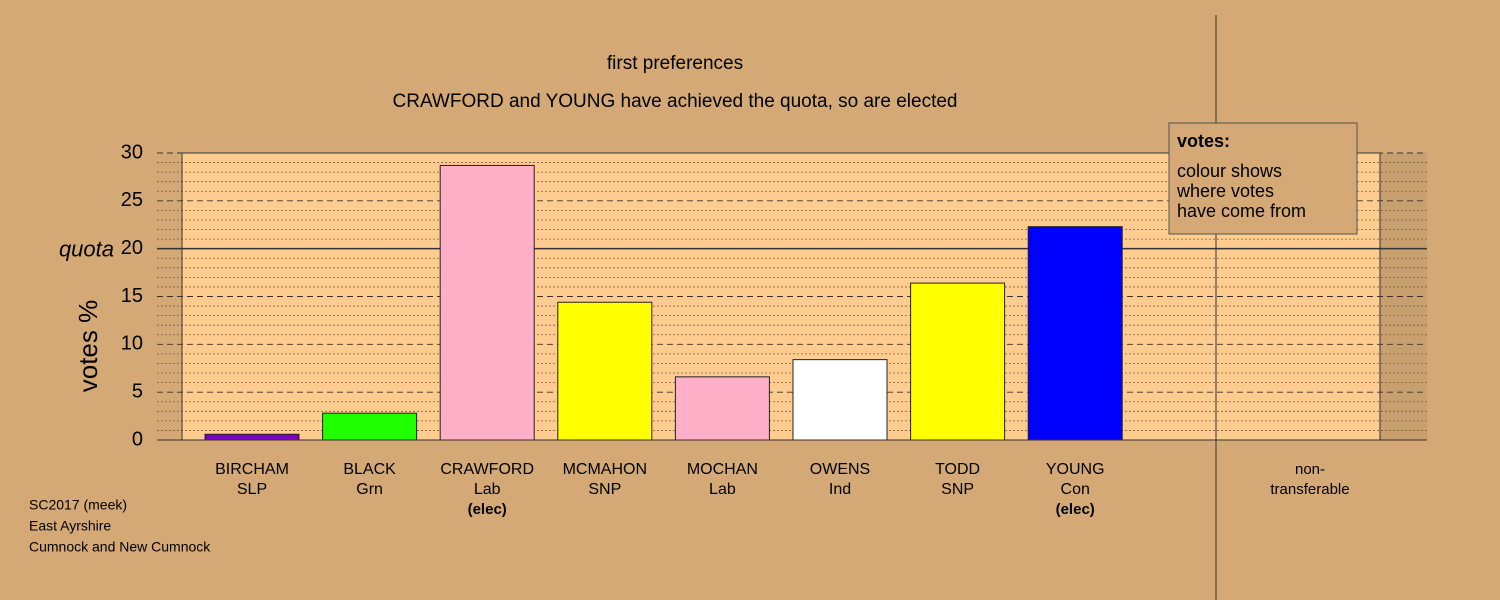 The height and width of the screenshot is (600, 1500). I want to click on legend-text: have come from, so click(1241, 211).